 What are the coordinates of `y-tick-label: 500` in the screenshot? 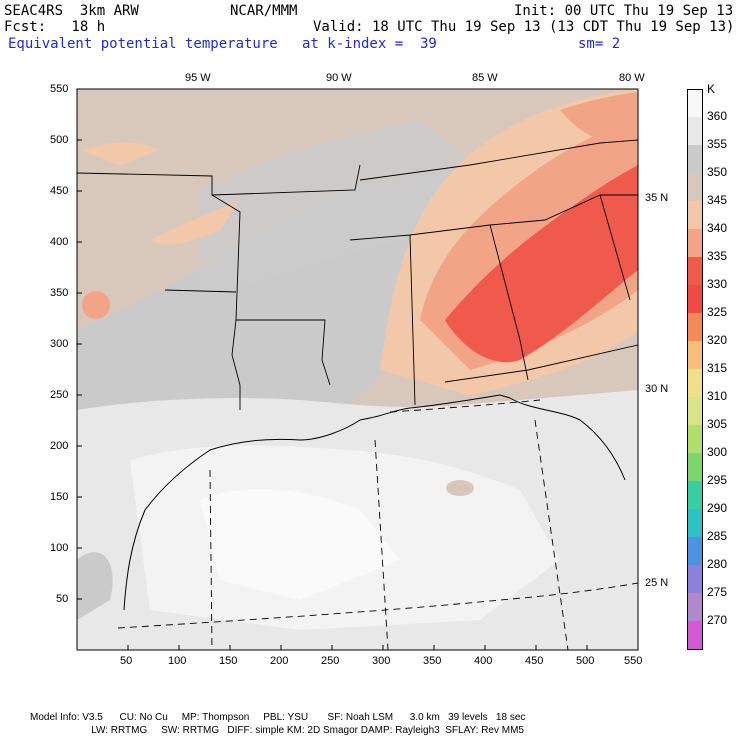 It's located at (59, 140).